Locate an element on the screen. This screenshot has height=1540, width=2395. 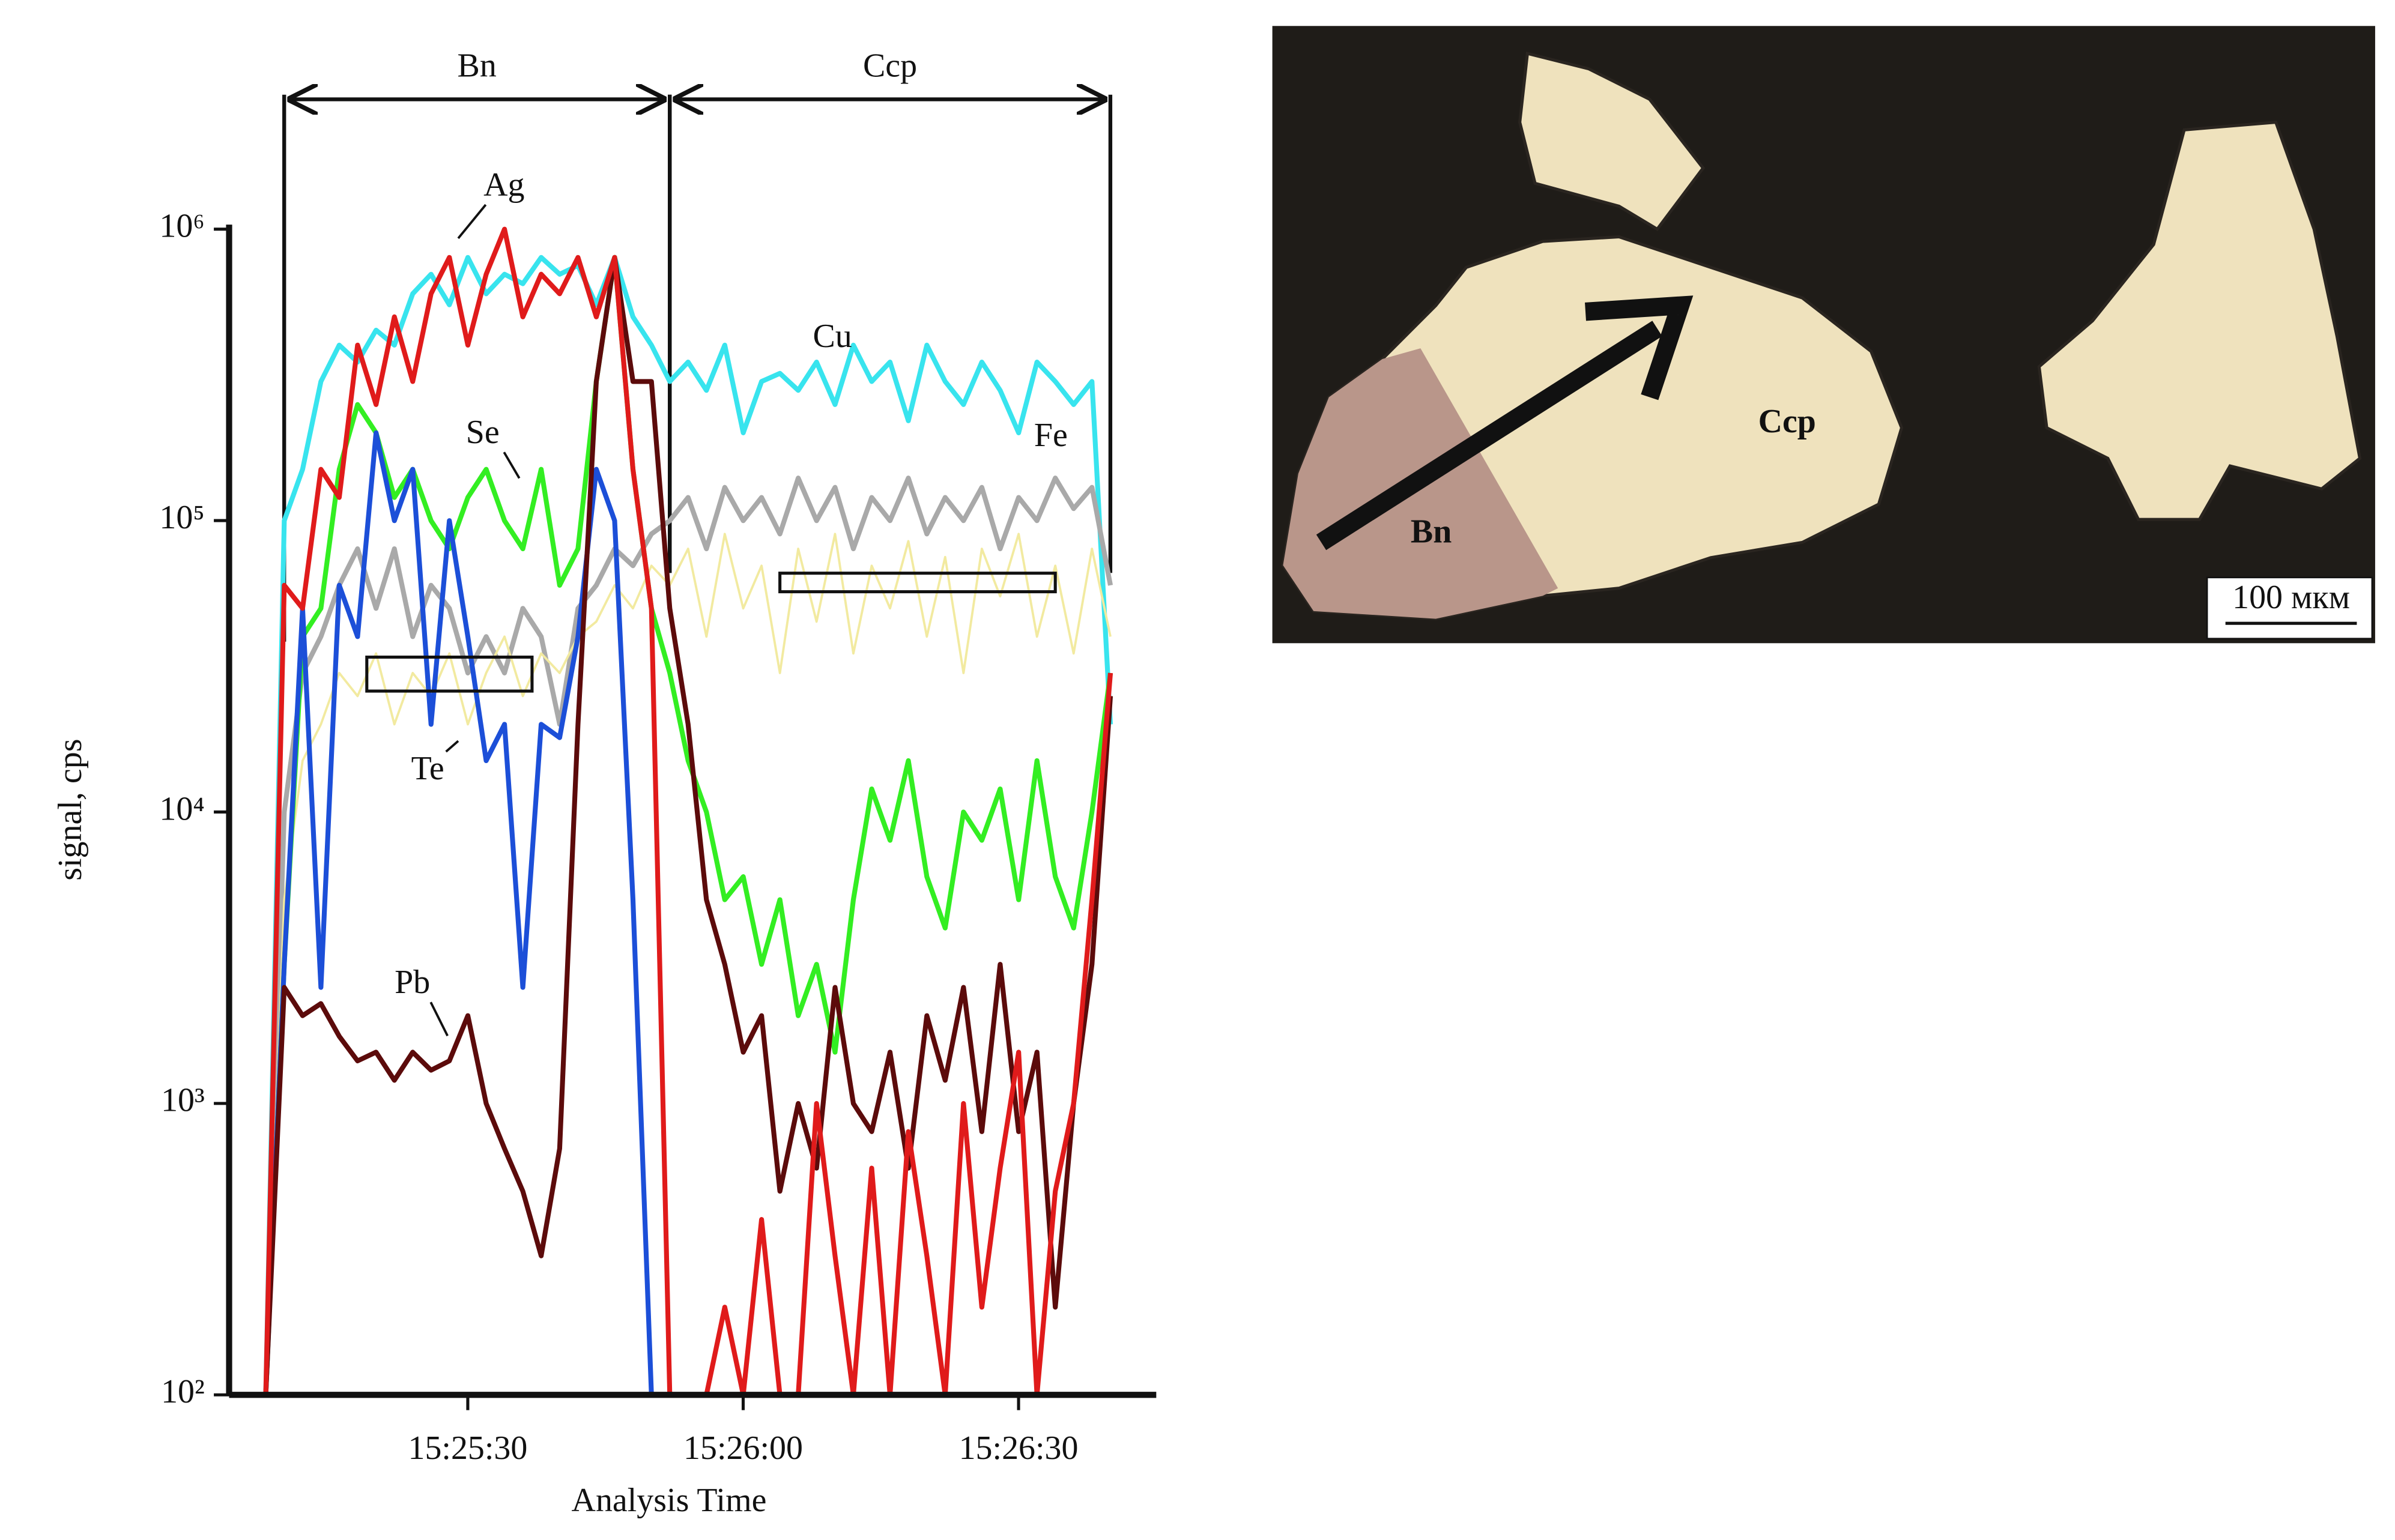
photo-label: Ccp is located at coordinates (1787, 421).